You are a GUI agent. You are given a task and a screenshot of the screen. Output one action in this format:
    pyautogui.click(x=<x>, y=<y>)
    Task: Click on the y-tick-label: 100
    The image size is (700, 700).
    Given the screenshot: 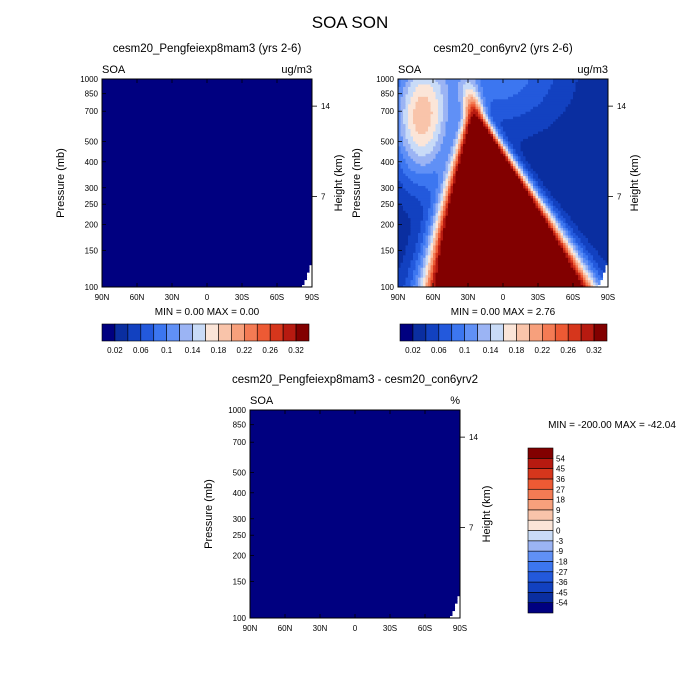 What is the action you would take?
    pyautogui.click(x=388, y=287)
    